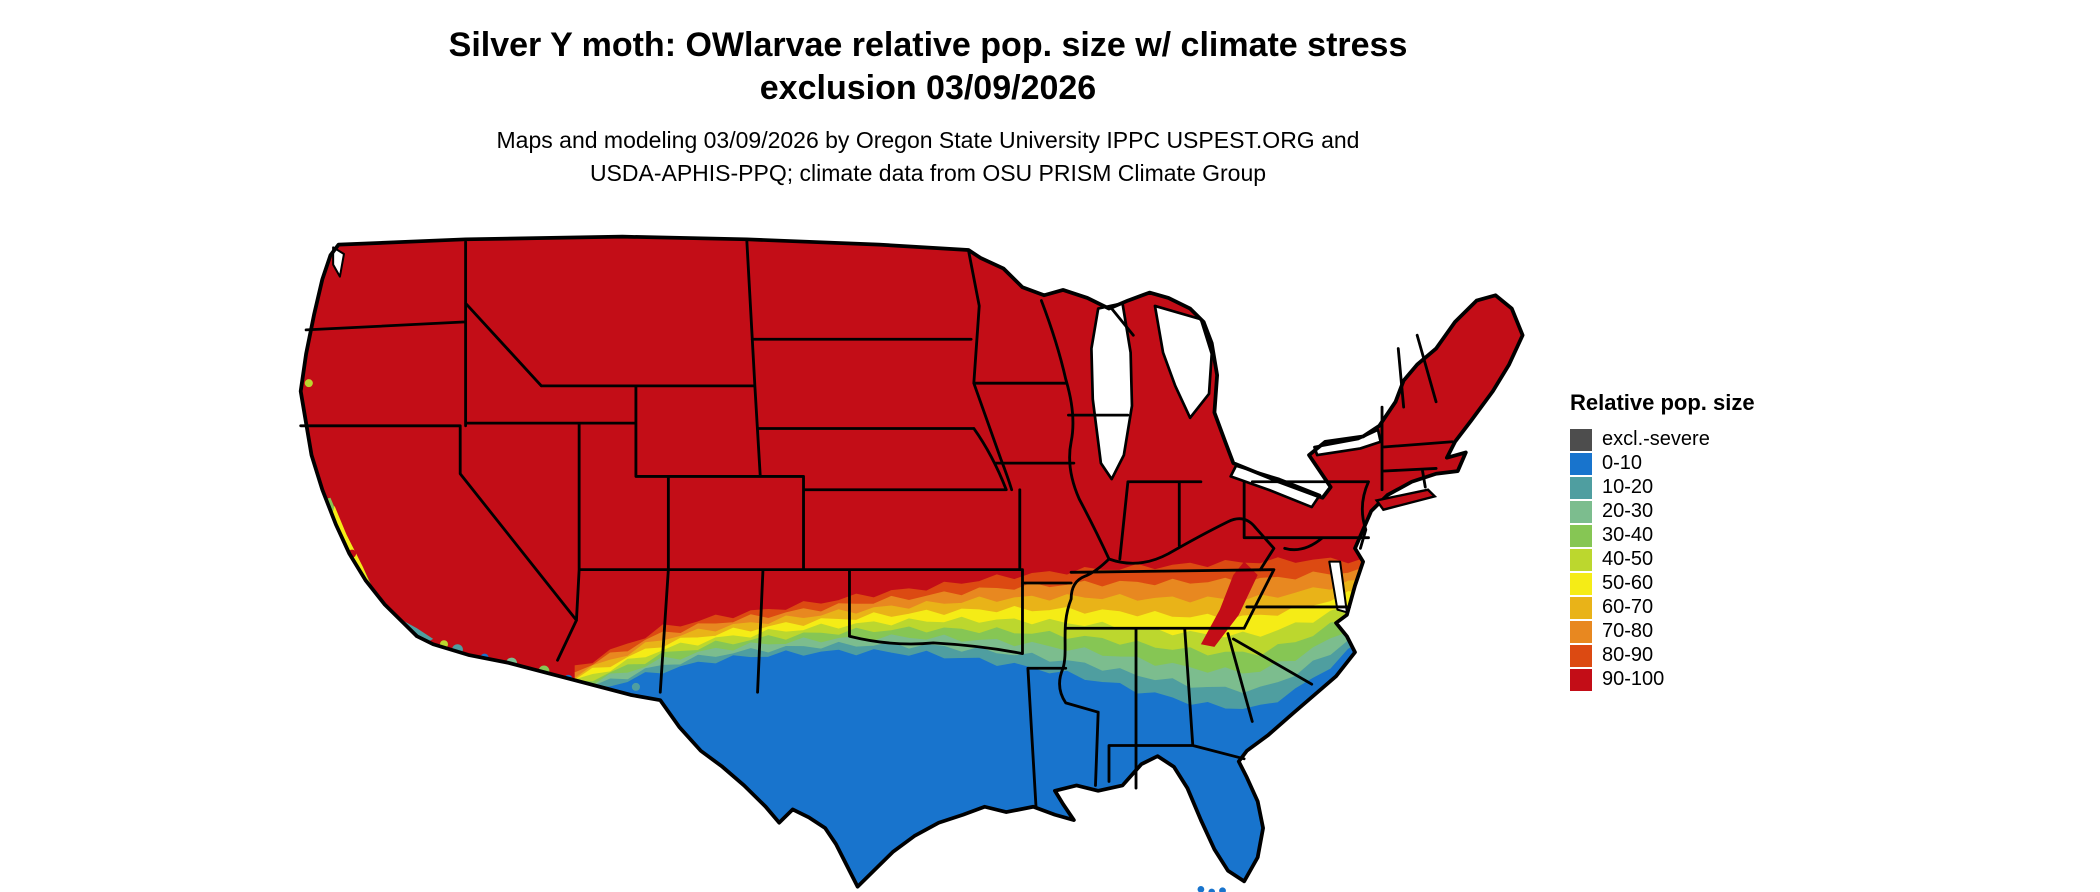  Describe the element at coordinates (1628, 607) in the screenshot. I see `legend-item-label: 60-70` at that location.